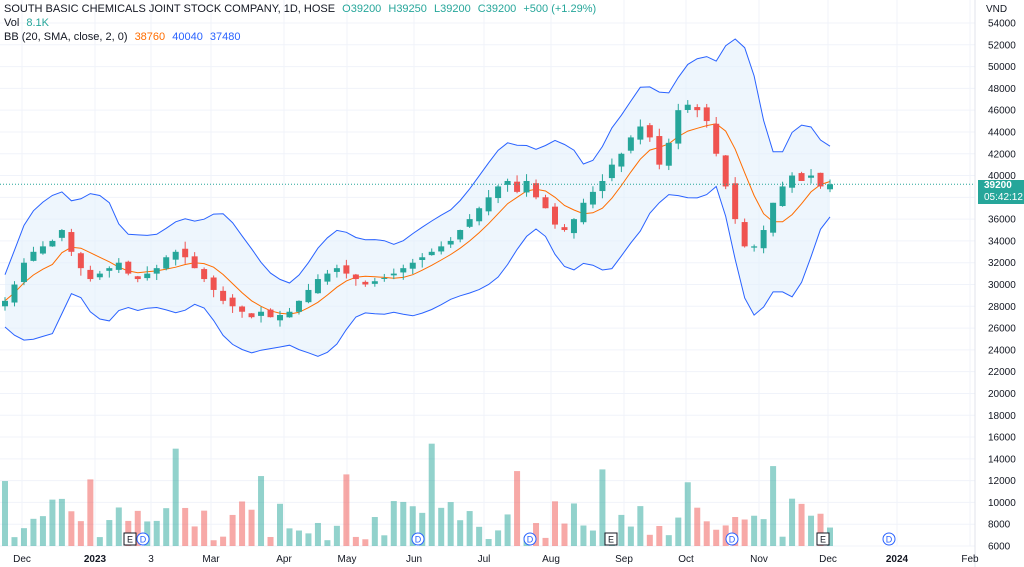 Image resolution: width=1024 pixels, height=567 pixels. What do you see at coordinates (417, 494) in the screenshot?
I see `volume-bars` at bounding box center [417, 494].